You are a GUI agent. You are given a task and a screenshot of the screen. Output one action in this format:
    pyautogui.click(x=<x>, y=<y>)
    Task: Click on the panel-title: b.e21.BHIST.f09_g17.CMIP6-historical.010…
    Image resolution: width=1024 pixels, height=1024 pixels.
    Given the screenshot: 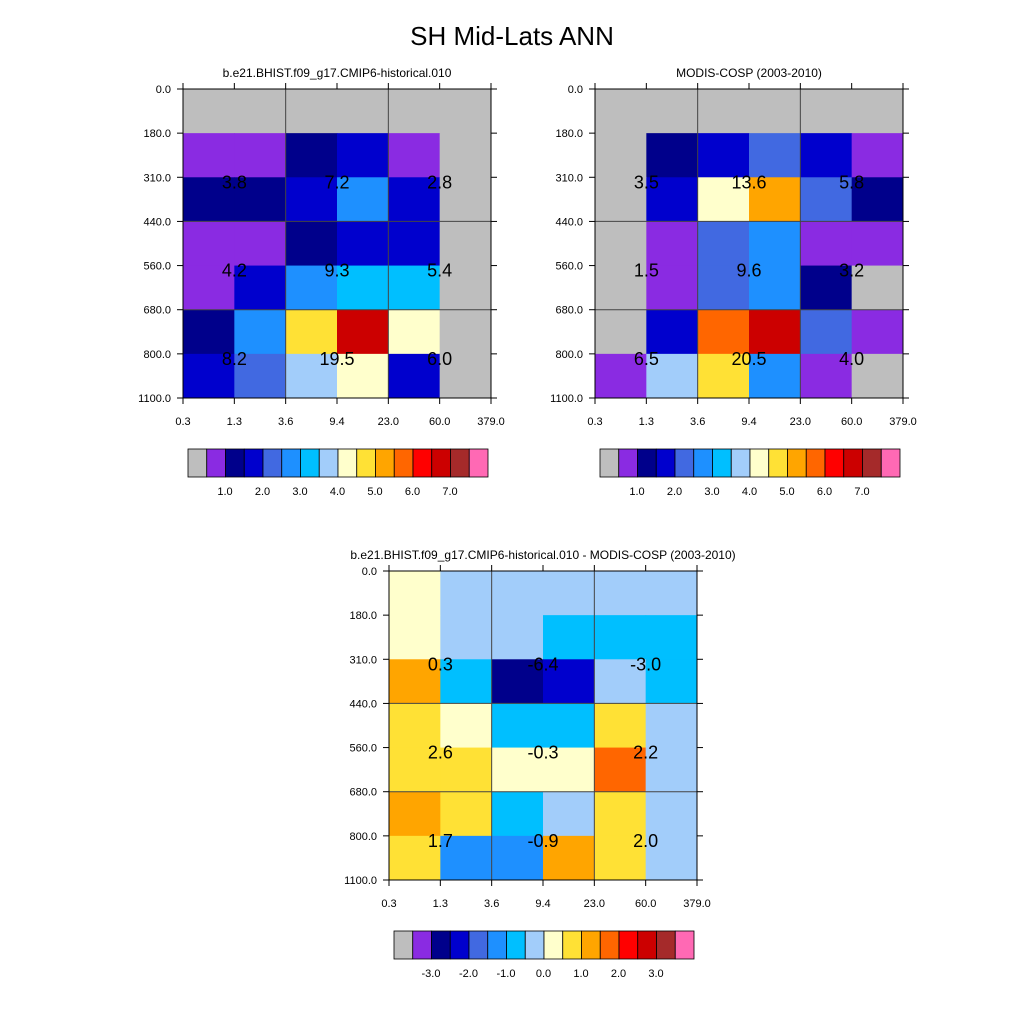 What is the action you would take?
    pyautogui.click(x=542, y=555)
    